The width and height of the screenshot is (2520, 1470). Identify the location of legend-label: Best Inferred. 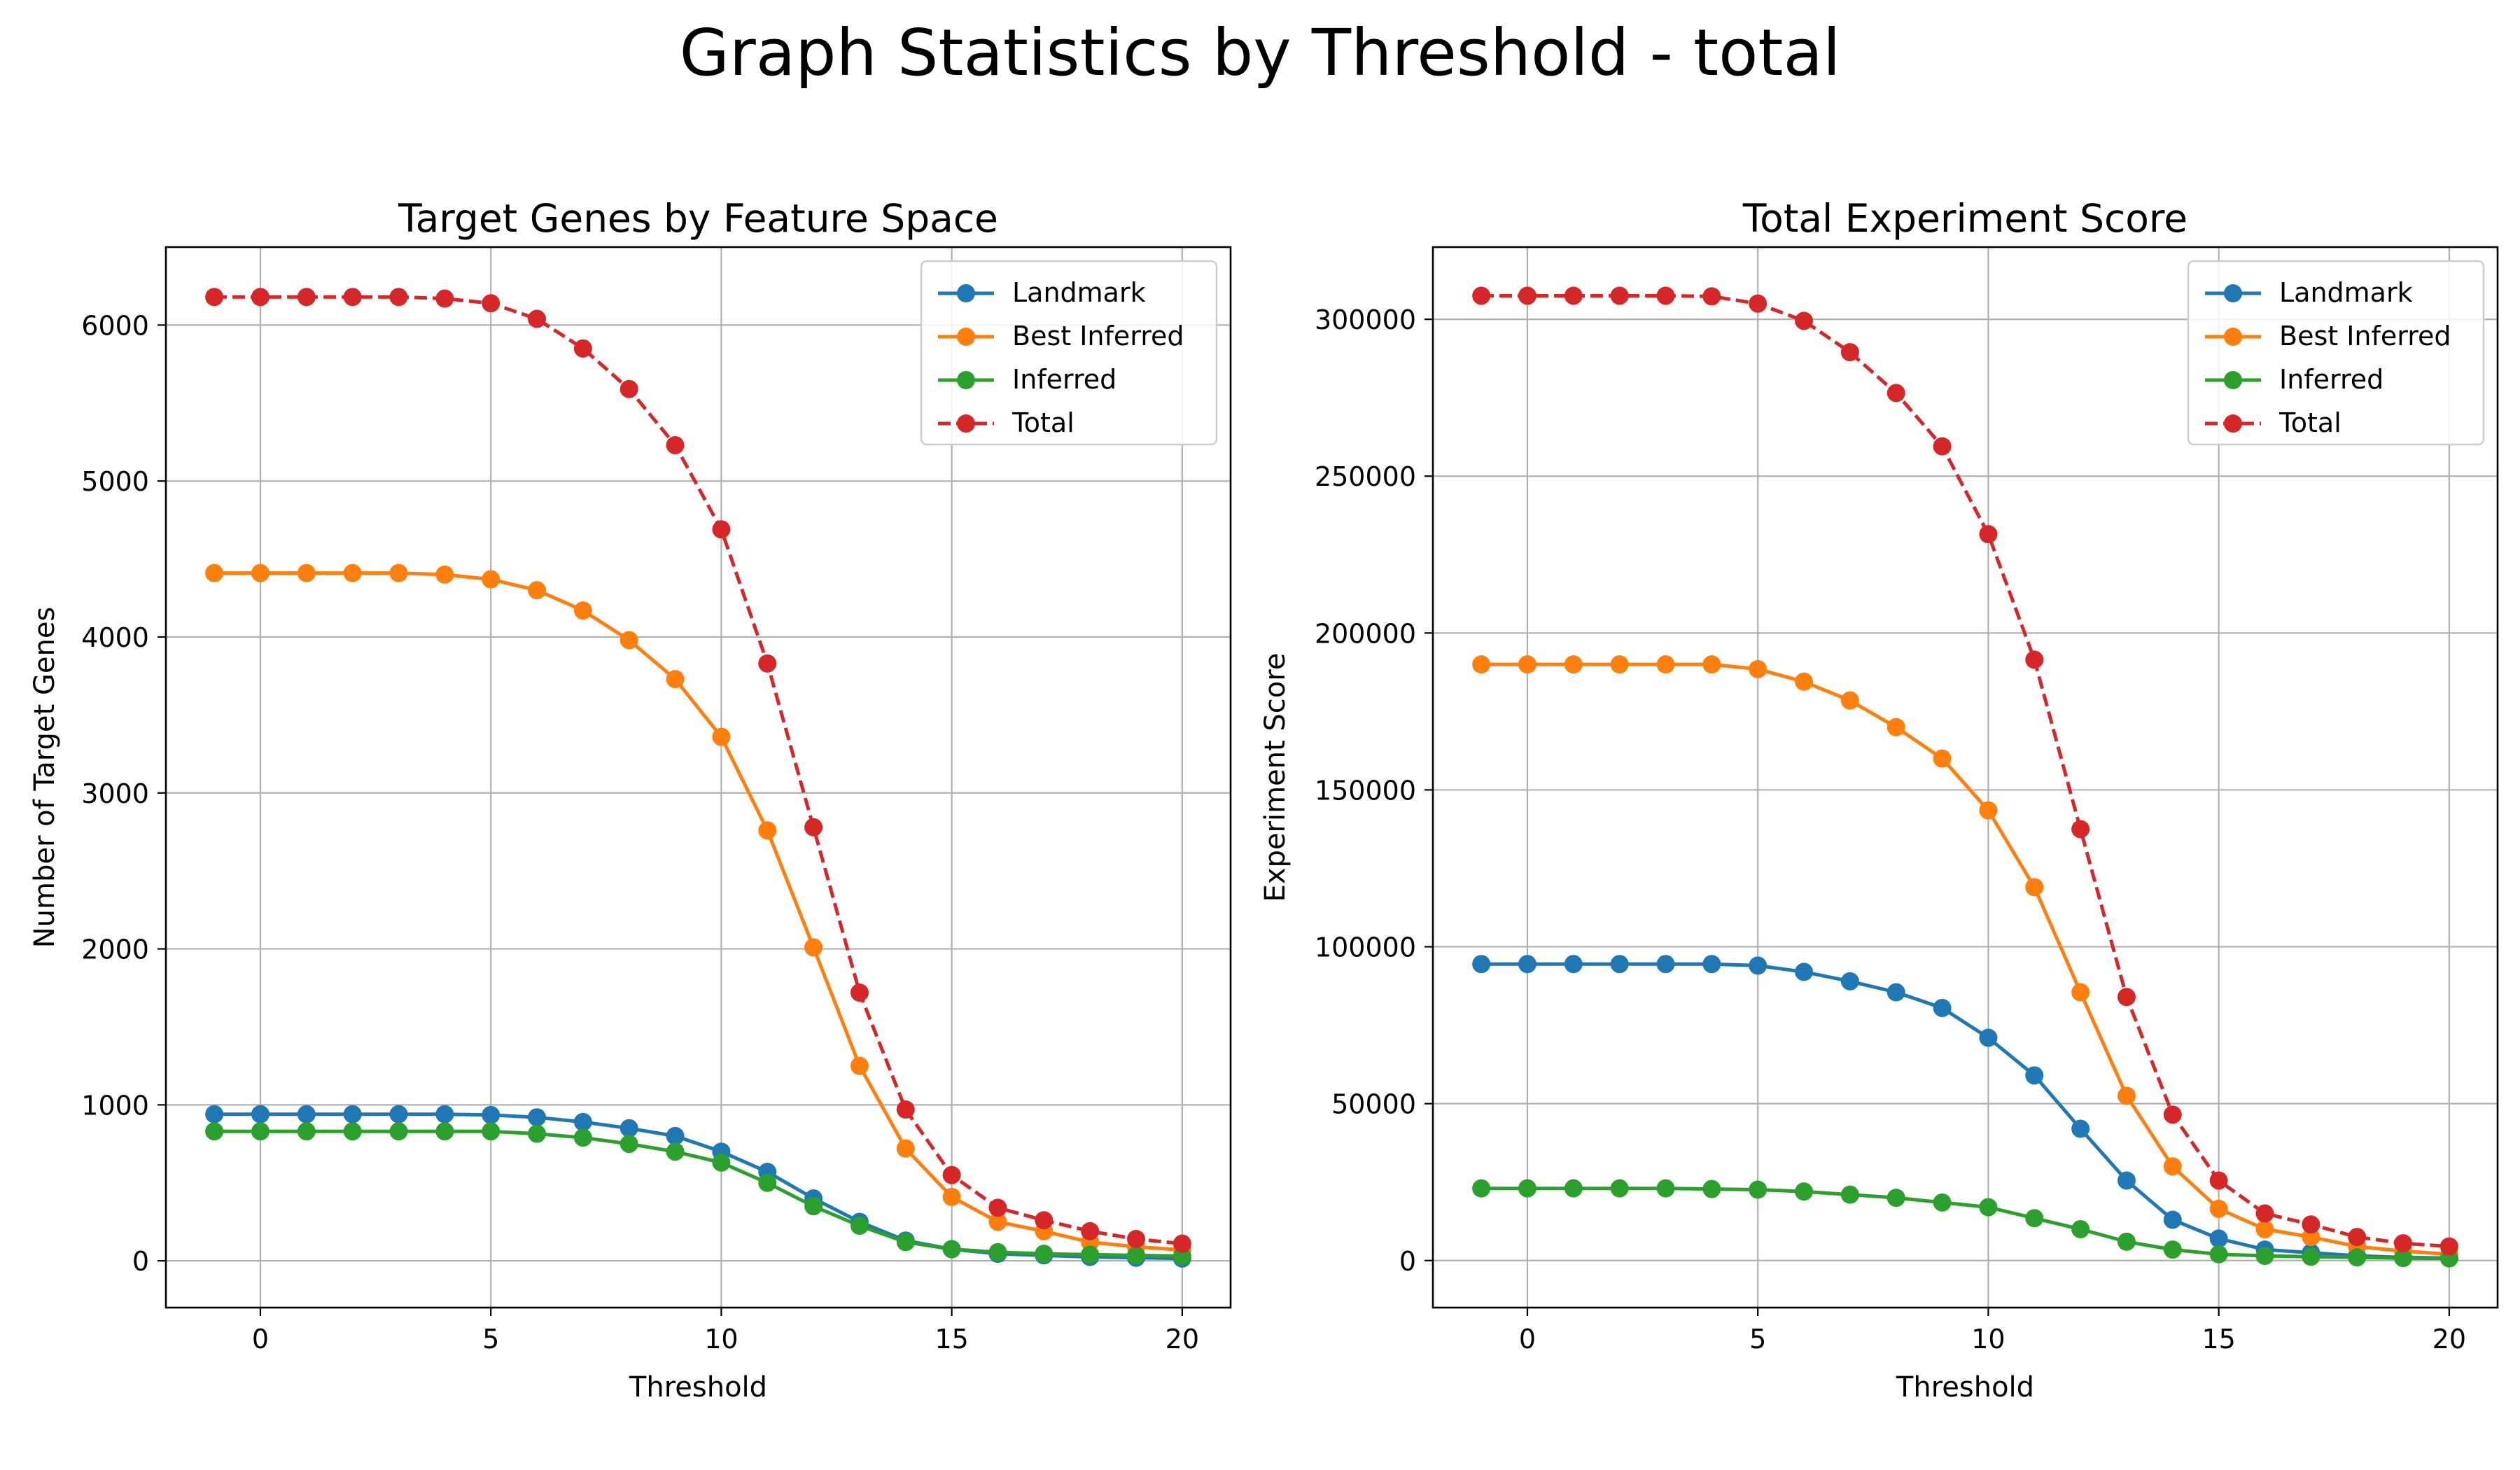
(1098, 336).